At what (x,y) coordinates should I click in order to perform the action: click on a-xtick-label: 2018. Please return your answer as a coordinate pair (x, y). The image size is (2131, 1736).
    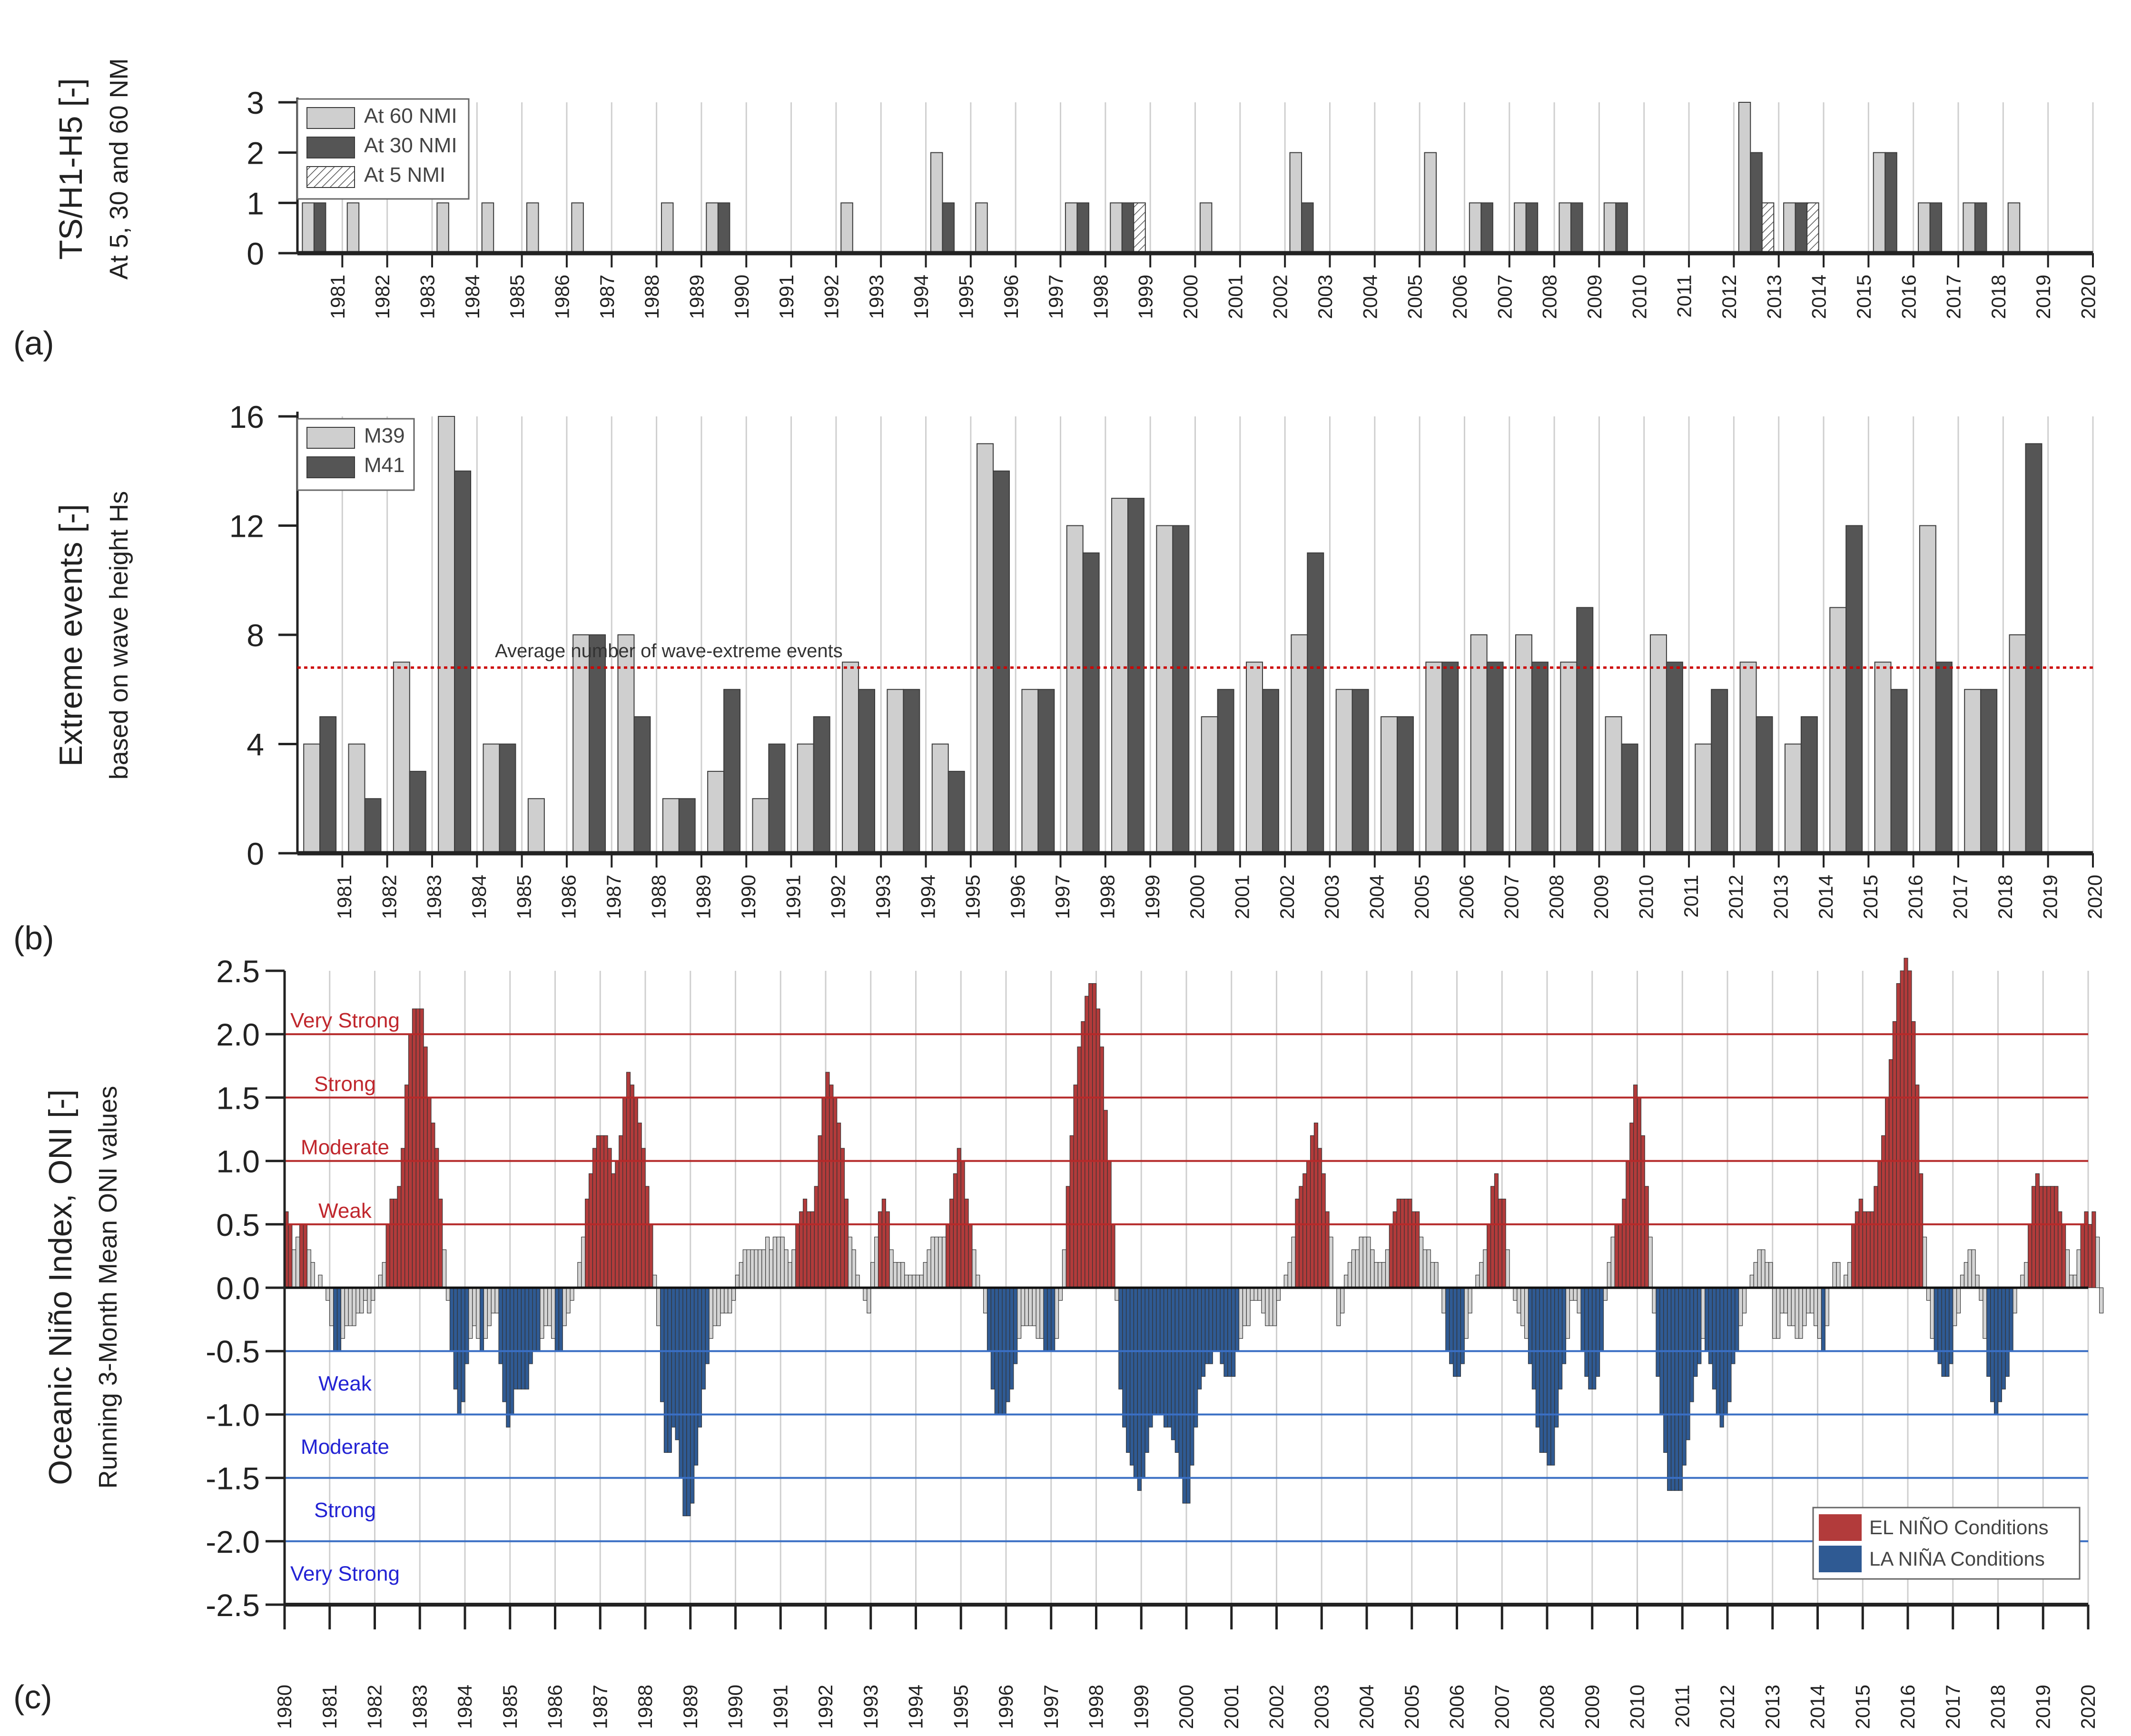
    Looking at the image, I should click on (1998, 297).